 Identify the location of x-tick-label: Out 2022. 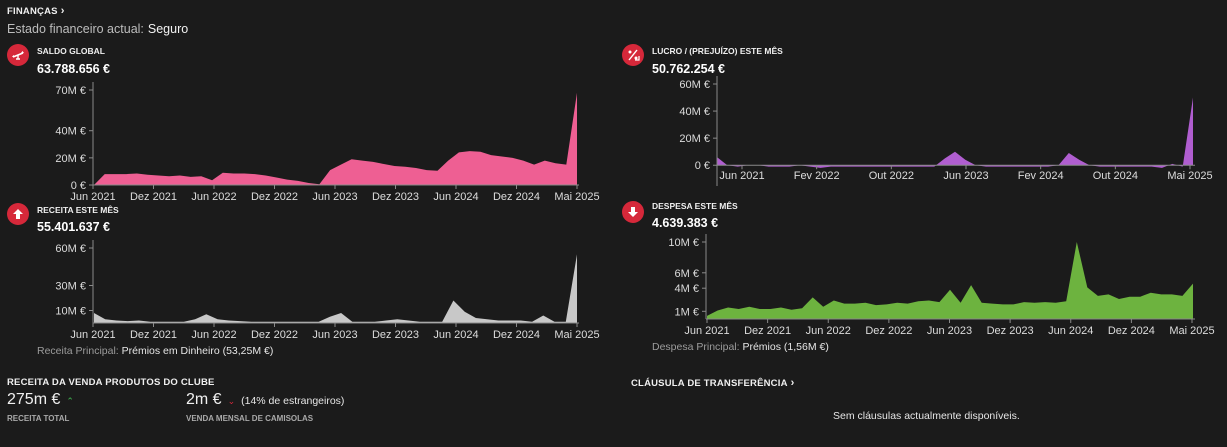
(891, 176).